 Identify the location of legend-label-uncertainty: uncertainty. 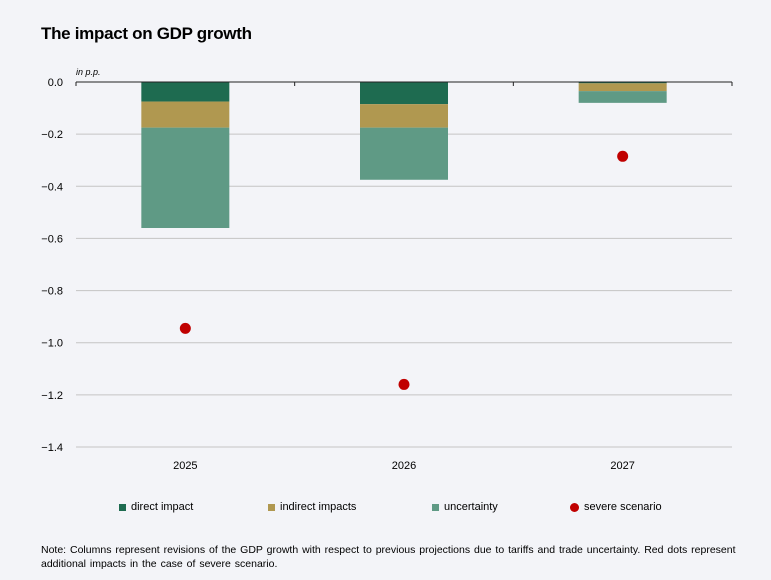
(471, 507).